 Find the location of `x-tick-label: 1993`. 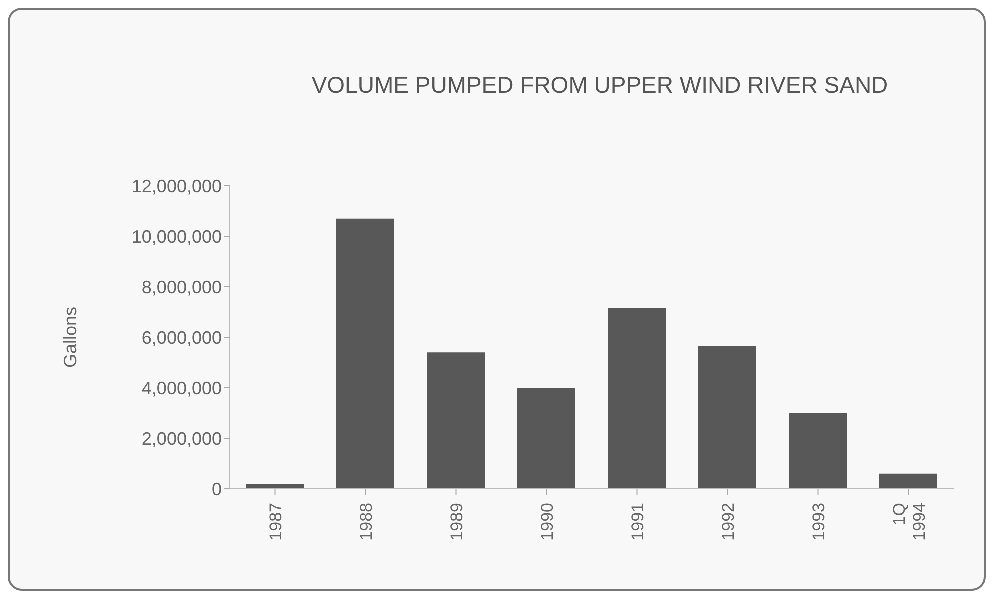

x-tick-label: 1993 is located at coordinates (818, 522).